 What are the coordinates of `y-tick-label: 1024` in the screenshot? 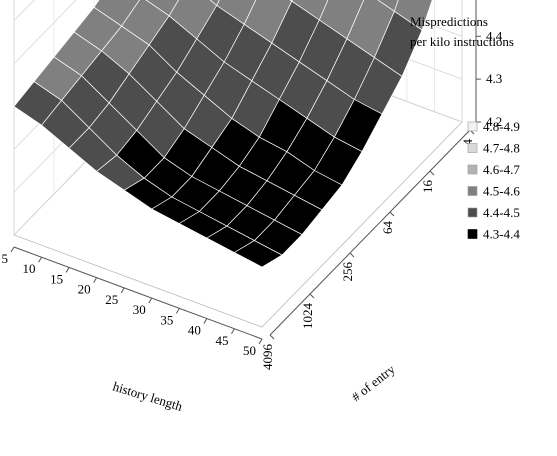 It's located at (307, 316).